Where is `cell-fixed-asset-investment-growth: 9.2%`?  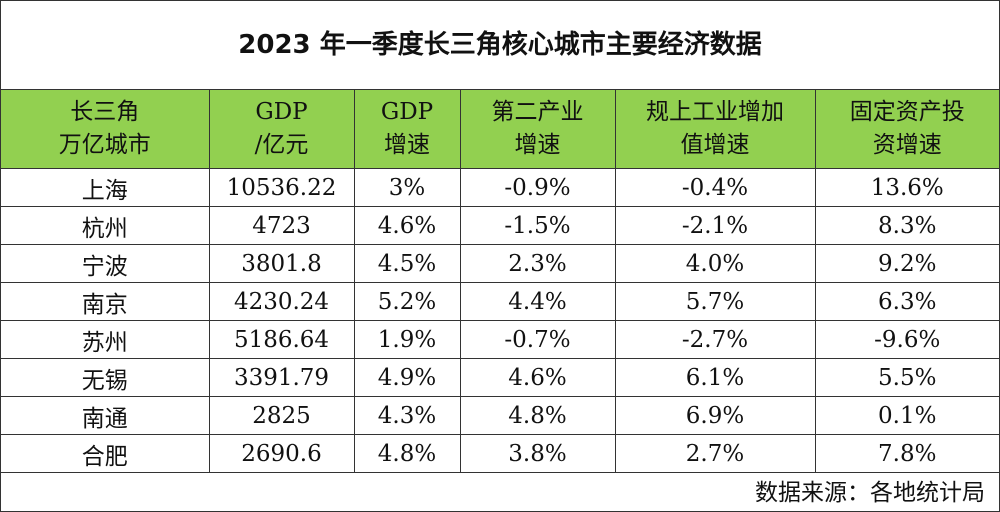 cell-fixed-asset-investment-growth: 9.2% is located at coordinates (906, 263).